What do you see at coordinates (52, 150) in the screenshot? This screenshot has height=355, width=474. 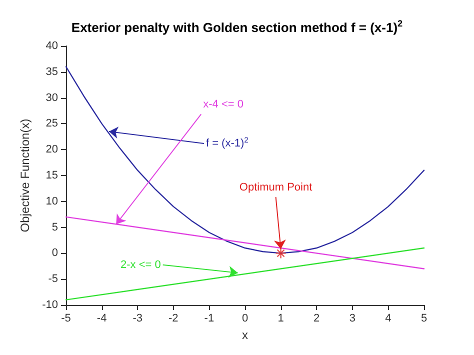 I see `y-tick-label: 20` at bounding box center [52, 150].